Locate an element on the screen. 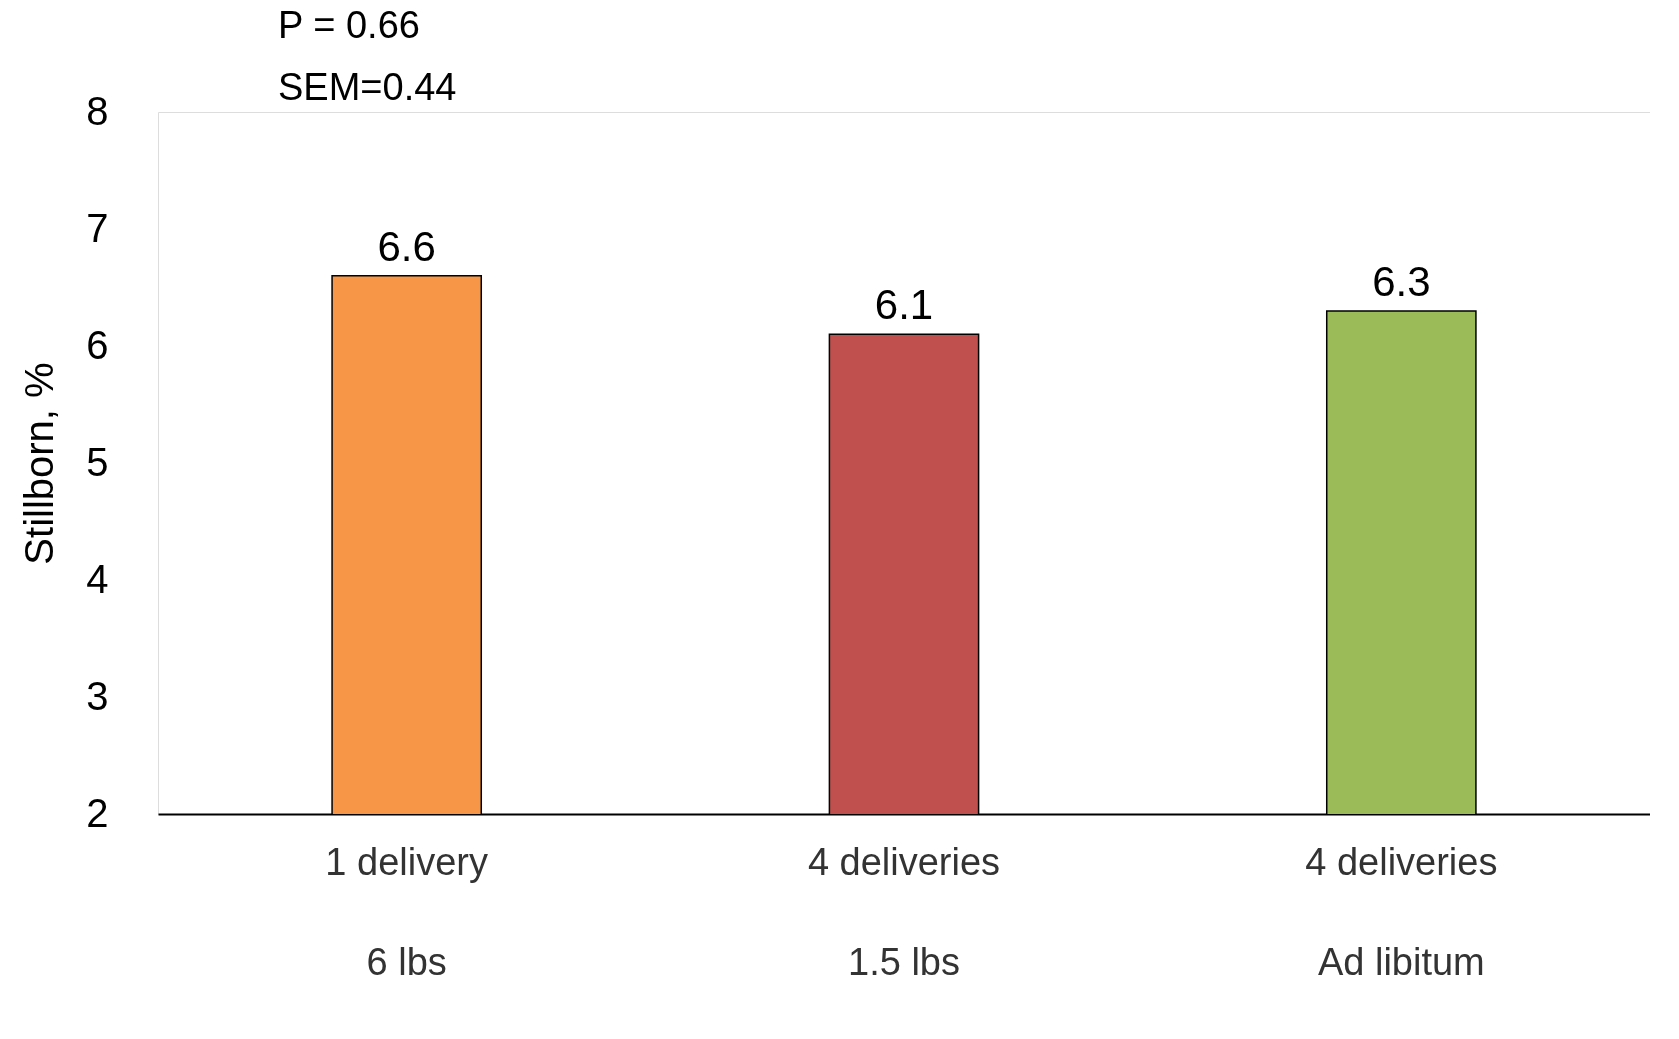  y-tick-label: 7 is located at coordinates (97, 227).